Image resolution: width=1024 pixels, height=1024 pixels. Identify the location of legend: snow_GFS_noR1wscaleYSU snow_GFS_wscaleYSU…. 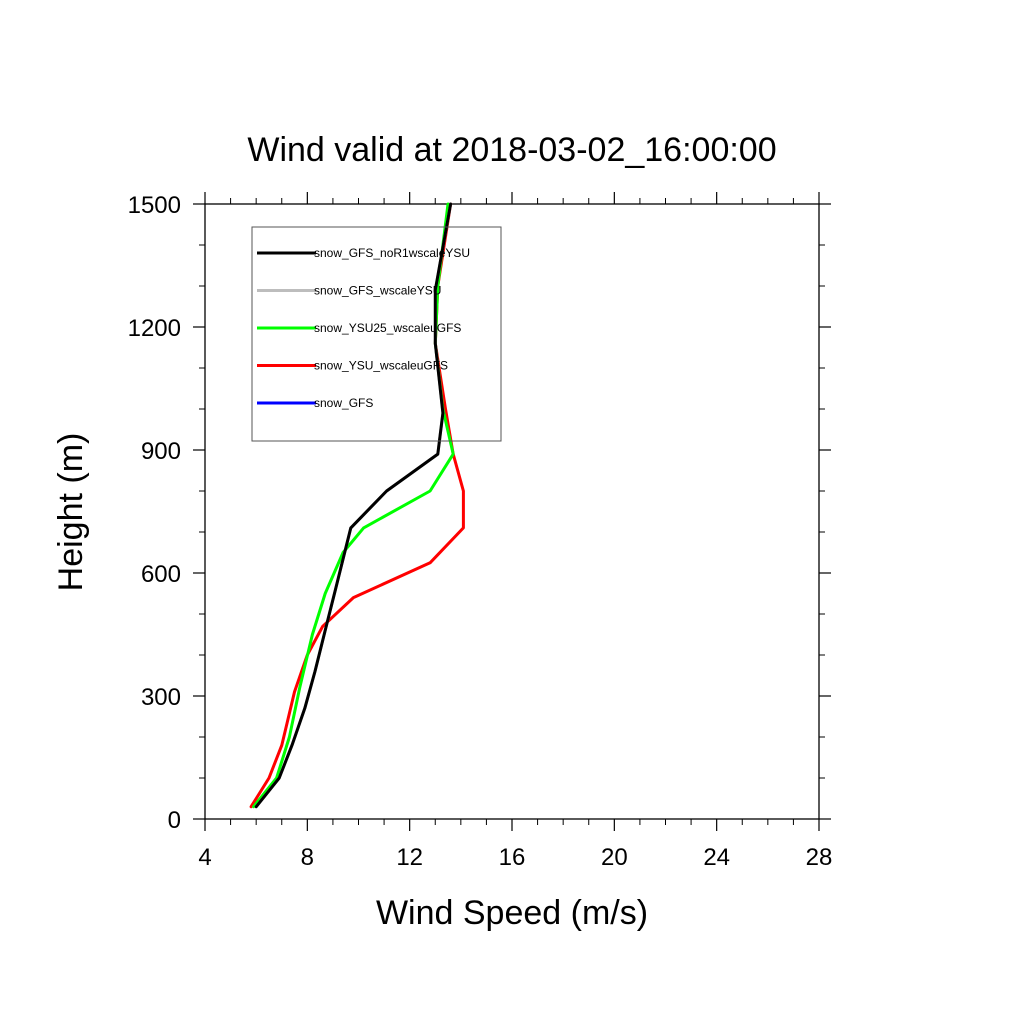
(376, 334).